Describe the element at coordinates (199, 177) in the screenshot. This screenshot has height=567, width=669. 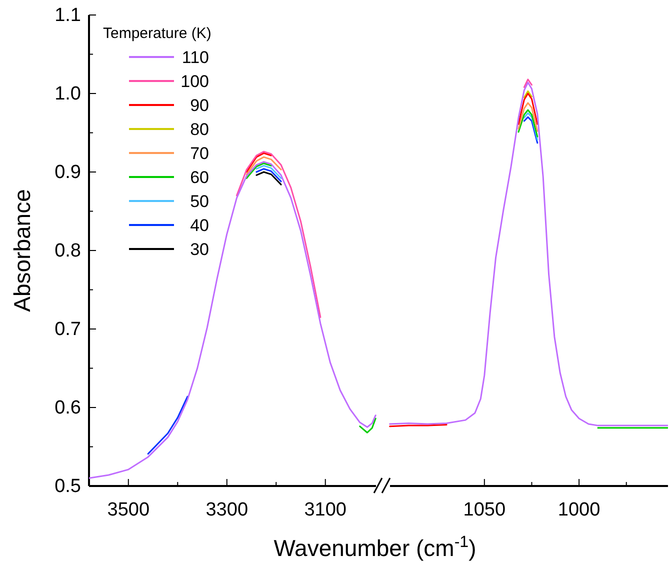
I see `legend-label: 60` at that location.